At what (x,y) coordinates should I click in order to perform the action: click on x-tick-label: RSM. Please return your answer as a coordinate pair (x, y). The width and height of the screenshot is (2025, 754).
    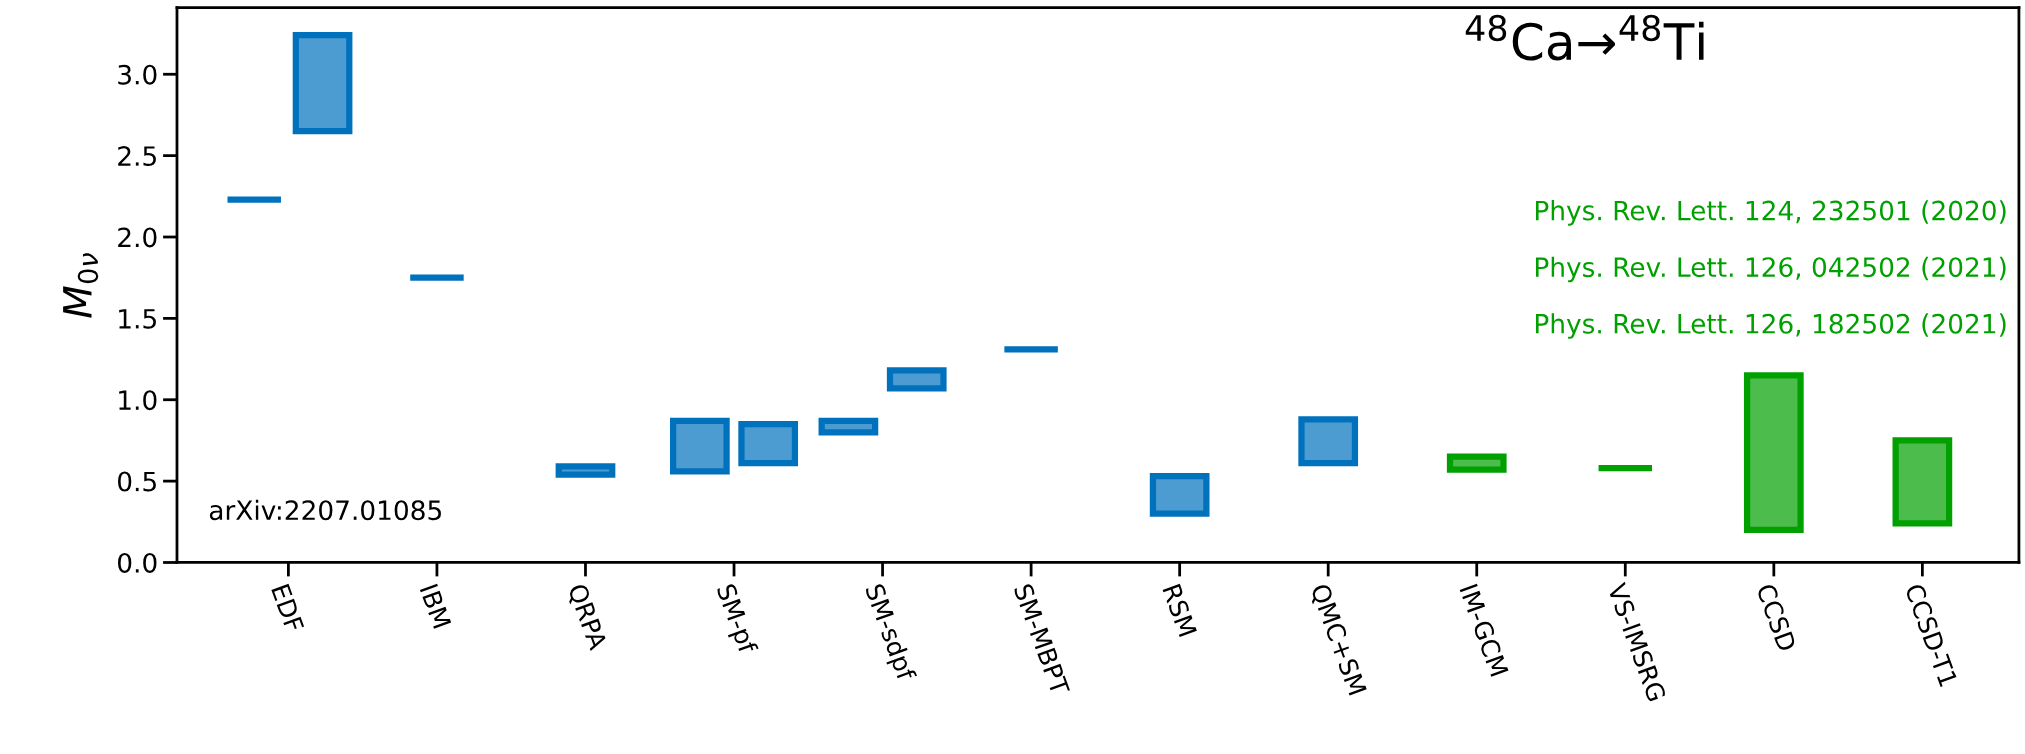
    Looking at the image, I should click on (1180, 610).